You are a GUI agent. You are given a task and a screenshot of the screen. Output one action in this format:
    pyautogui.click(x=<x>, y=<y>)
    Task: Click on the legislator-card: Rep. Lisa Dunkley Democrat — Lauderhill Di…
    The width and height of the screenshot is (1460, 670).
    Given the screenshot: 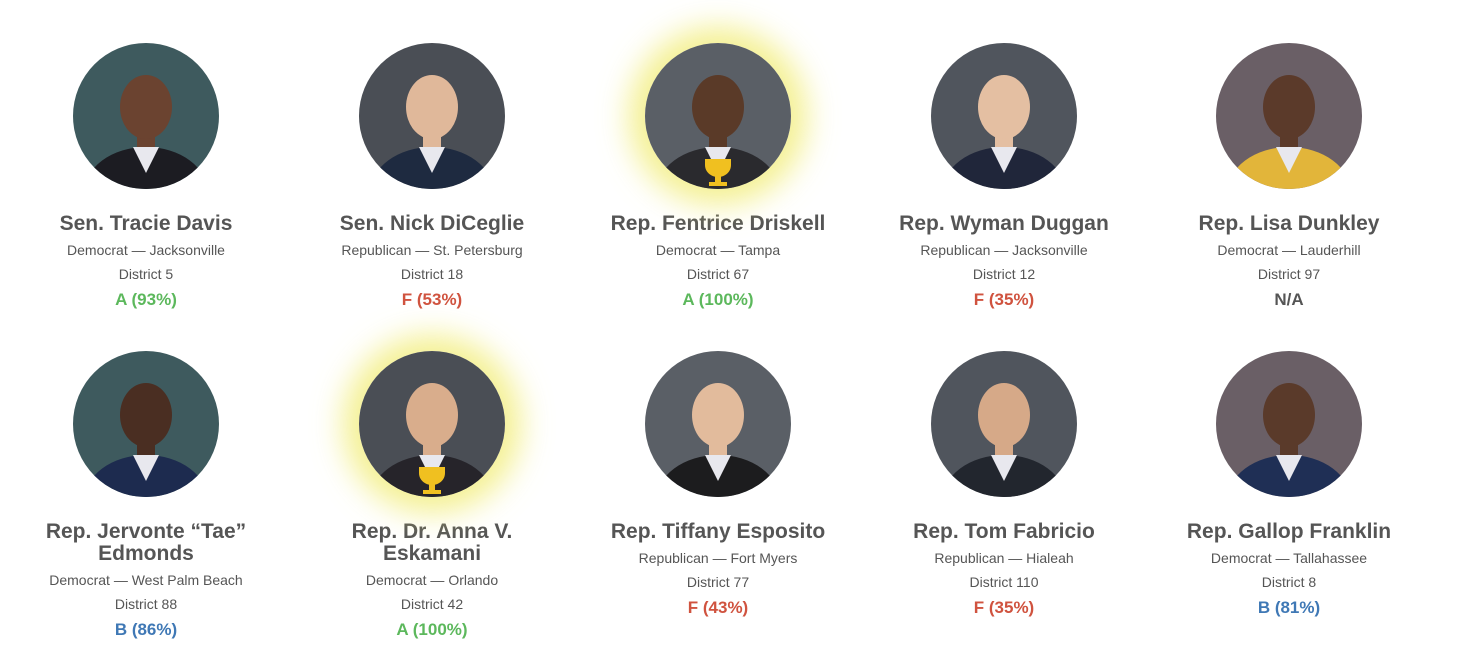 What is the action you would take?
    pyautogui.click(x=1289, y=176)
    